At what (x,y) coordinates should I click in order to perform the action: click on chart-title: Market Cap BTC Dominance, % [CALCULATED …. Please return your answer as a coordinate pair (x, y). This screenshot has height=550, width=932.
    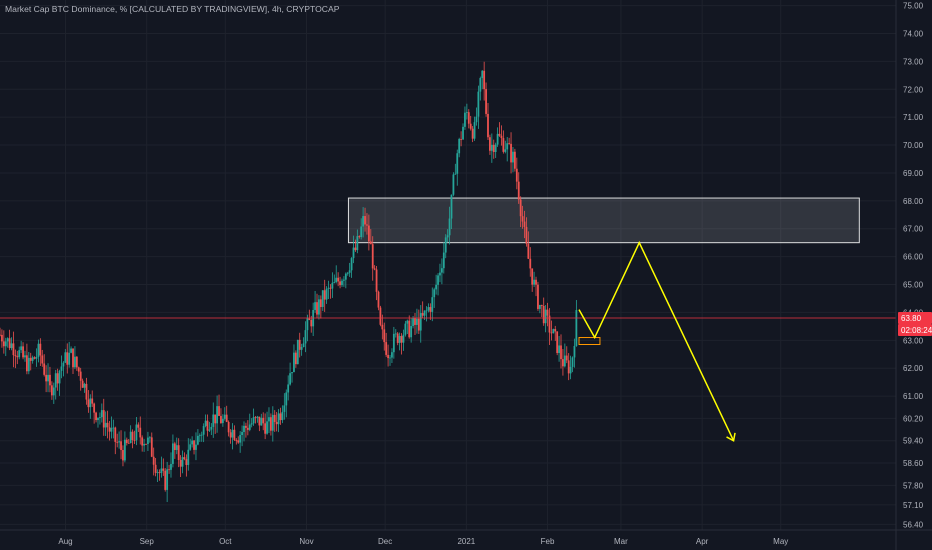
    Looking at the image, I should click on (172, 9).